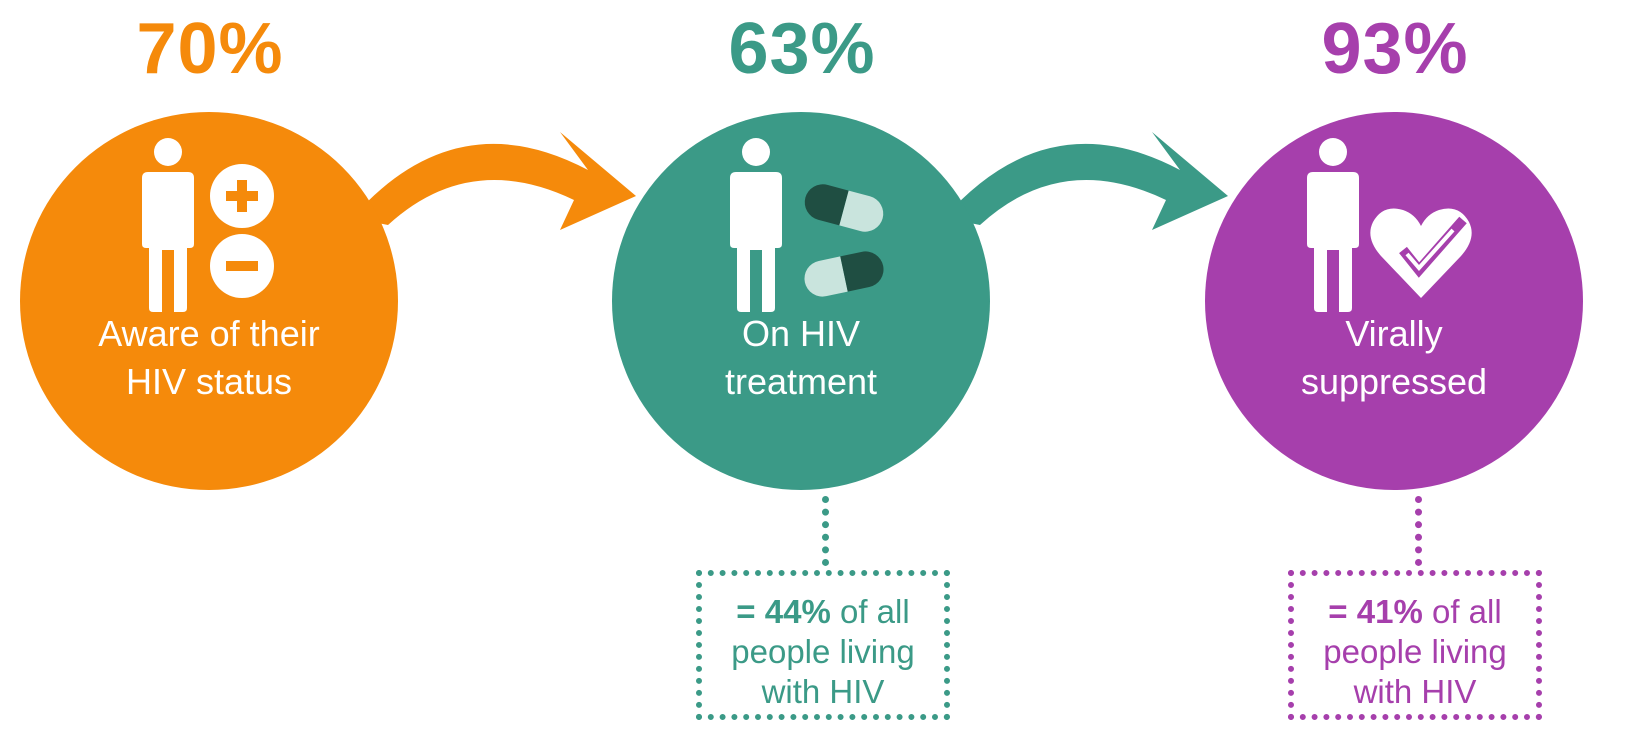 This screenshot has width=1626, height=730. I want to click on treatment-label: On HIV treatment, so click(801, 357).